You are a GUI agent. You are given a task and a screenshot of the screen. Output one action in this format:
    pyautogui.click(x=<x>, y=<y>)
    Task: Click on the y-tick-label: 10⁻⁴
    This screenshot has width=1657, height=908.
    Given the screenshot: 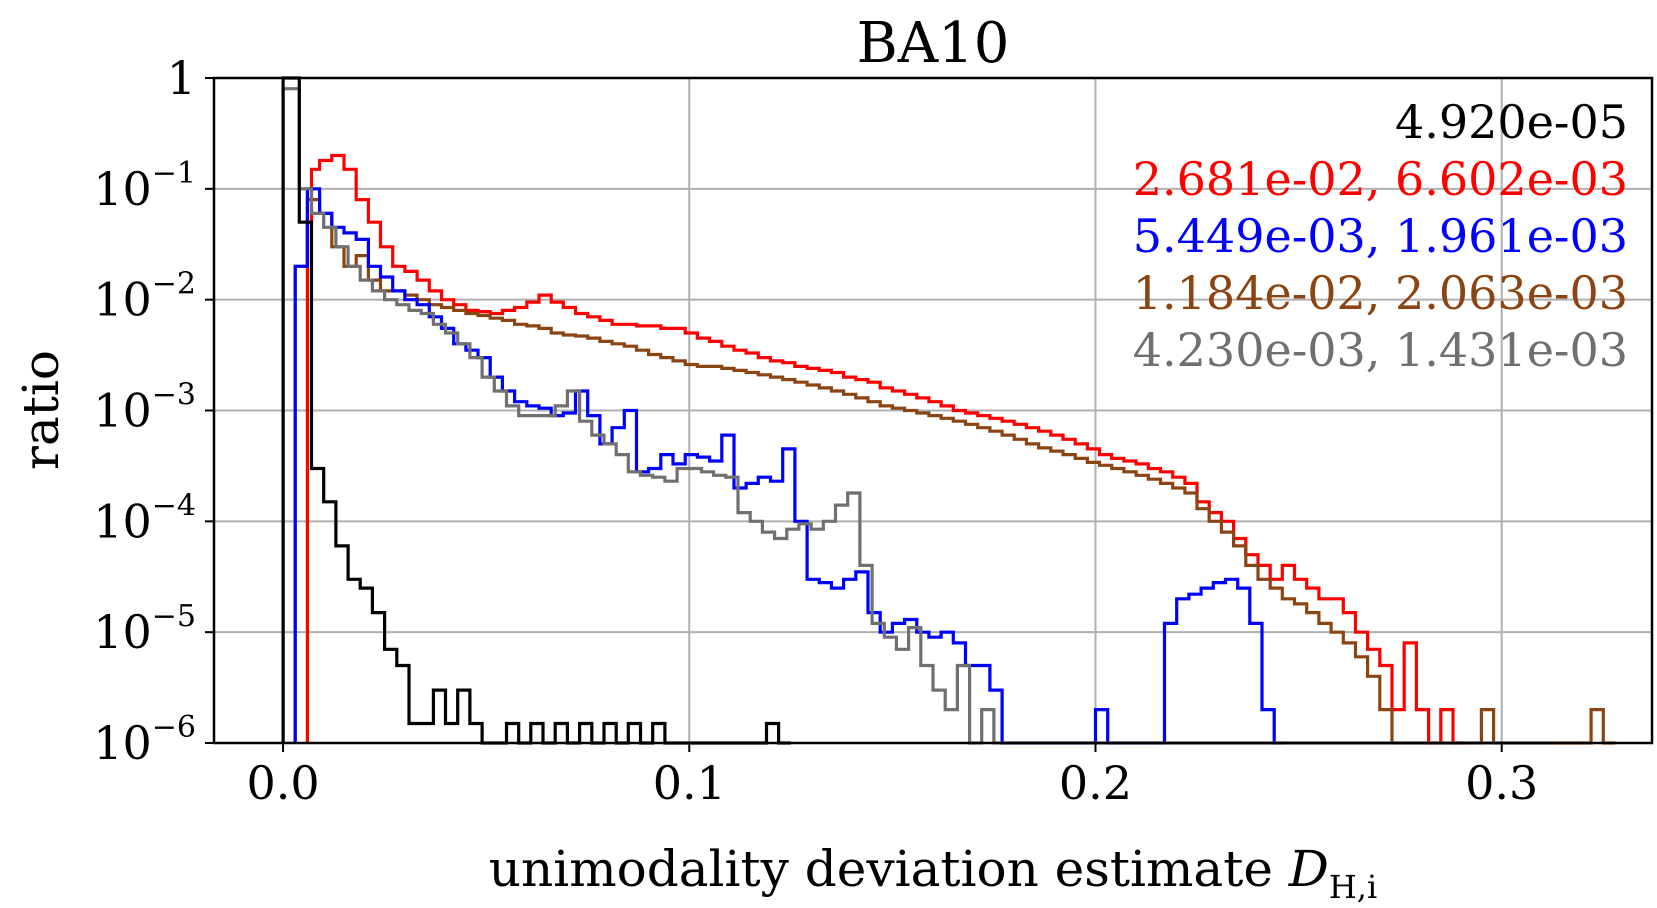 What is the action you would take?
    pyautogui.click(x=144, y=518)
    